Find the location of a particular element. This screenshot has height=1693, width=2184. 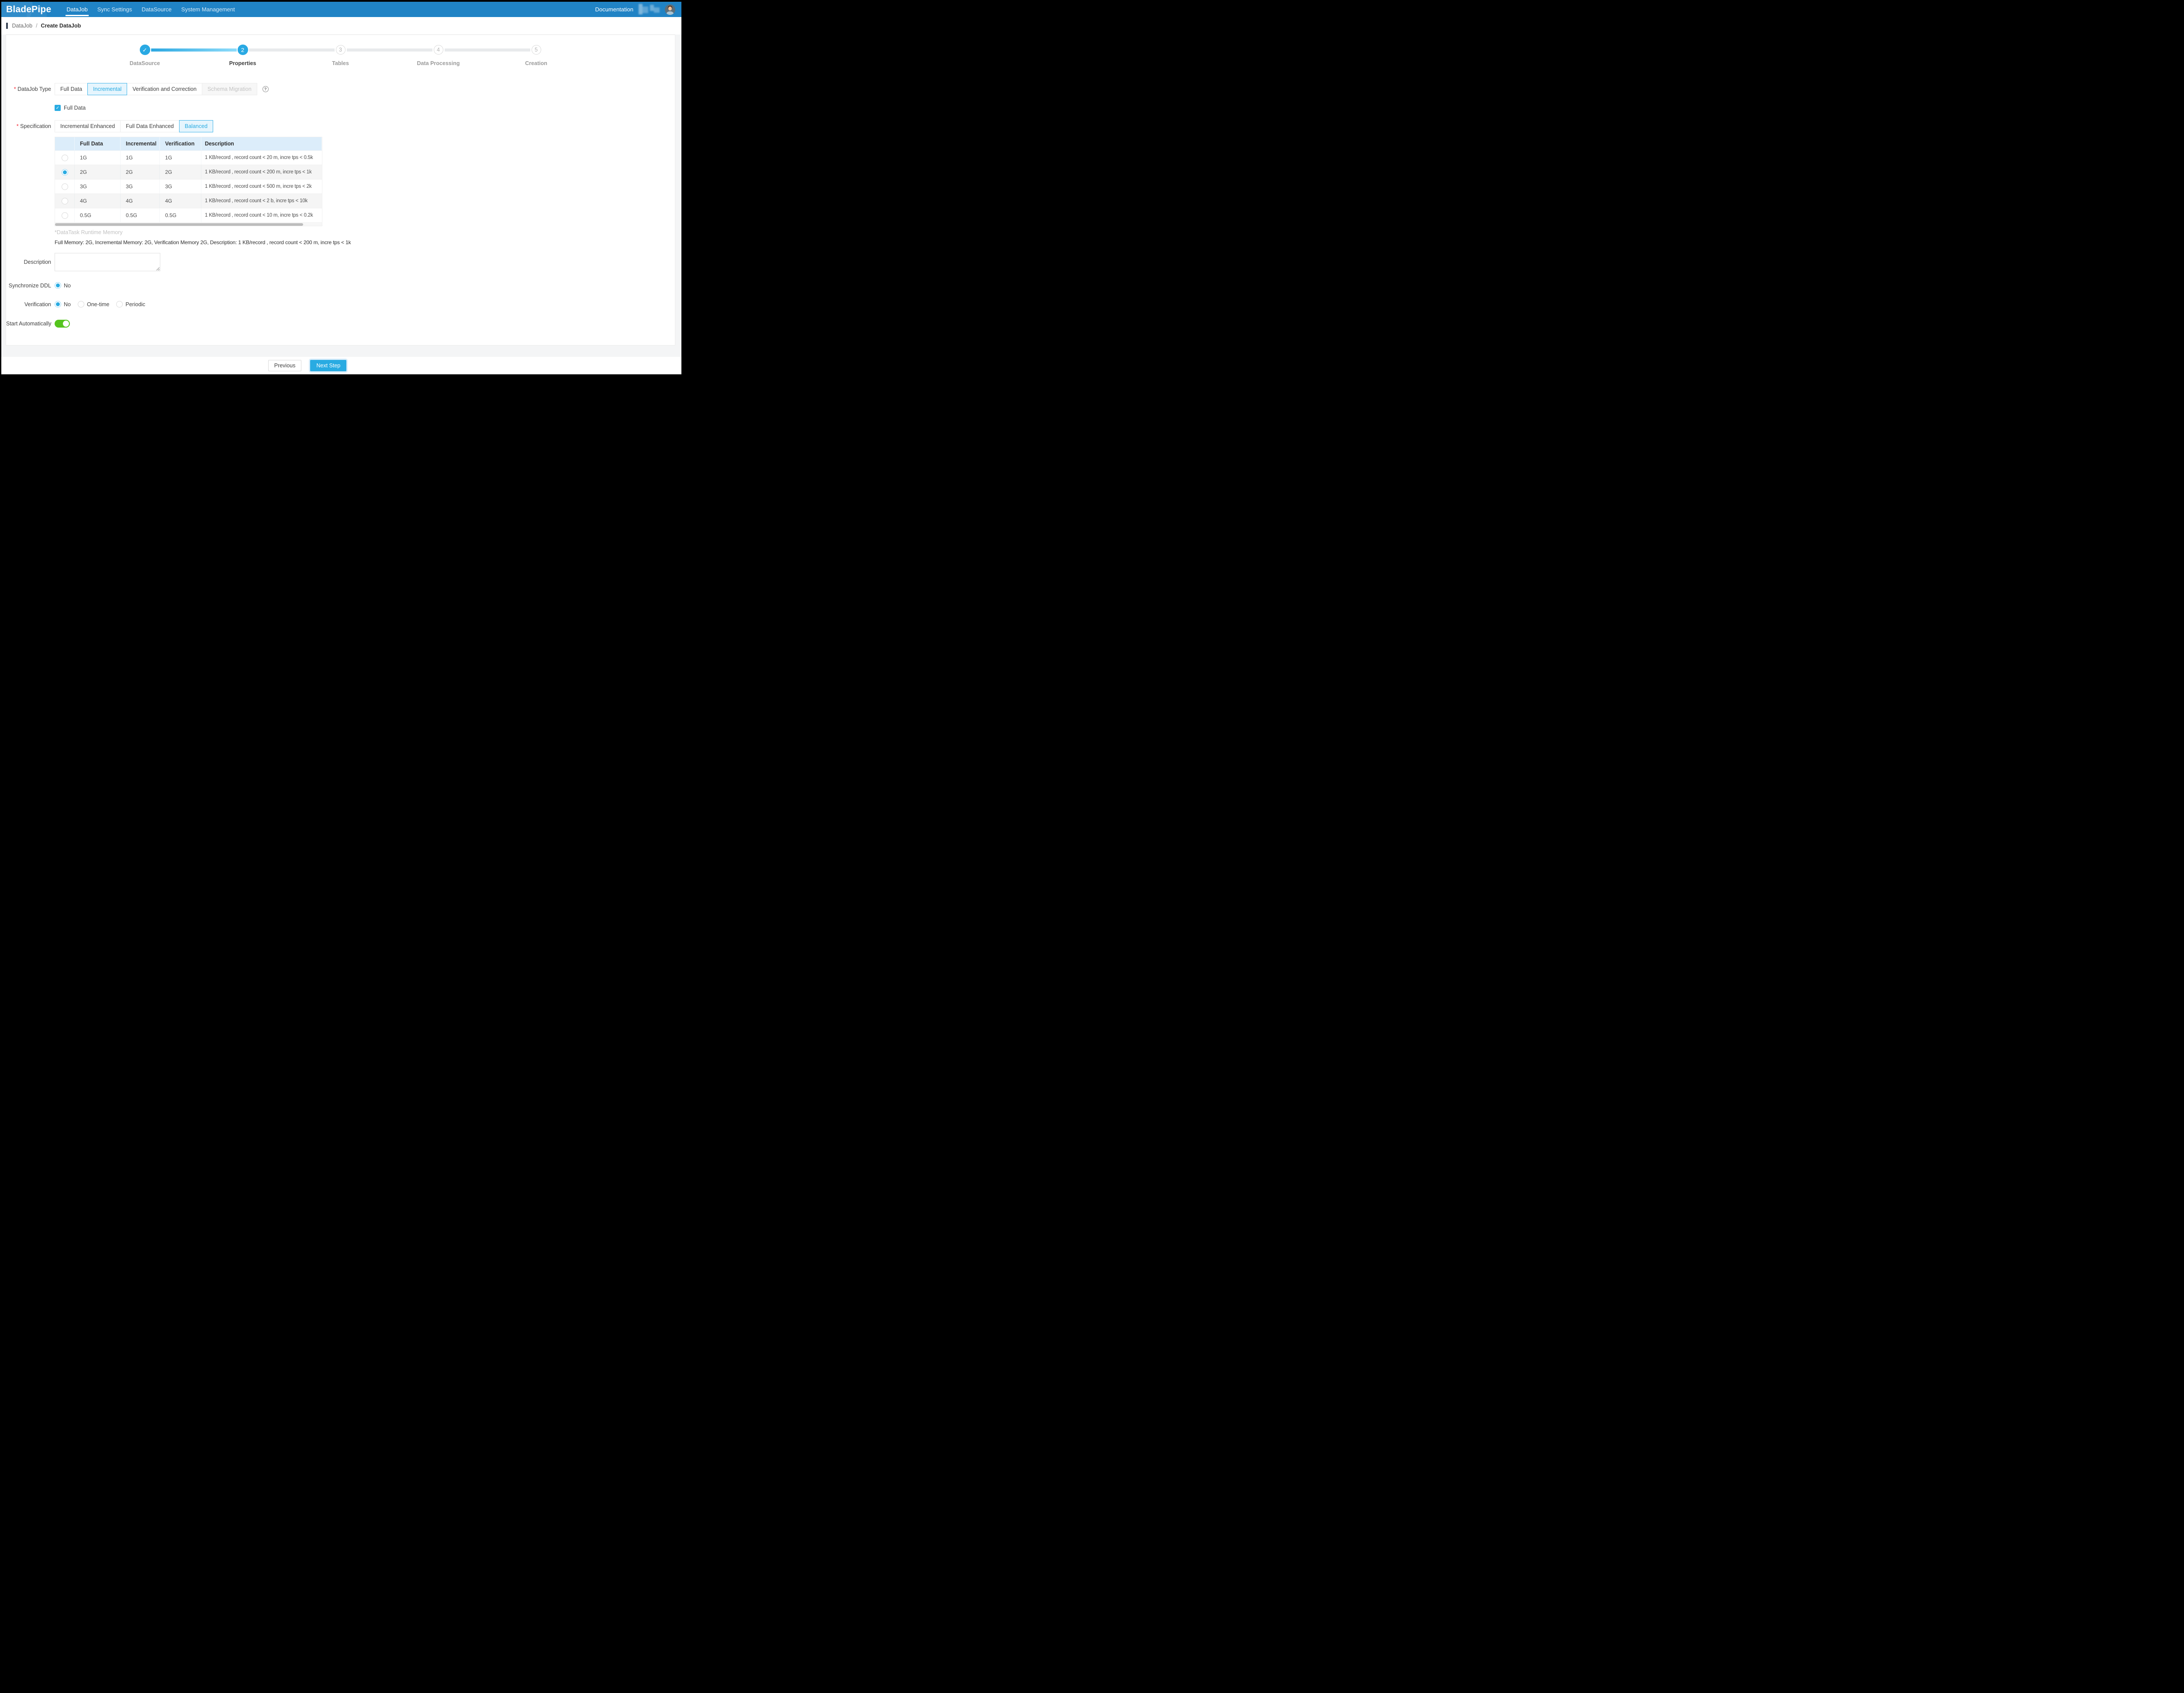

step-label-datasource: DataSource is located at coordinates (144, 63).